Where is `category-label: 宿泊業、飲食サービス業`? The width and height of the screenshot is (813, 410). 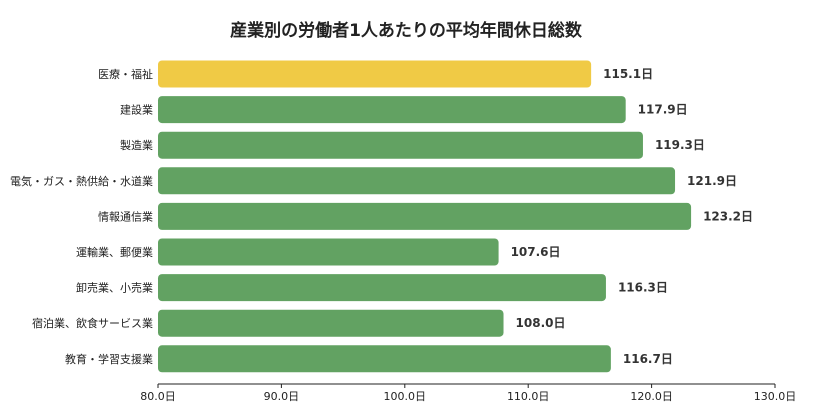
category-label: 宿泊業、飲食サービス業 is located at coordinates (92, 323).